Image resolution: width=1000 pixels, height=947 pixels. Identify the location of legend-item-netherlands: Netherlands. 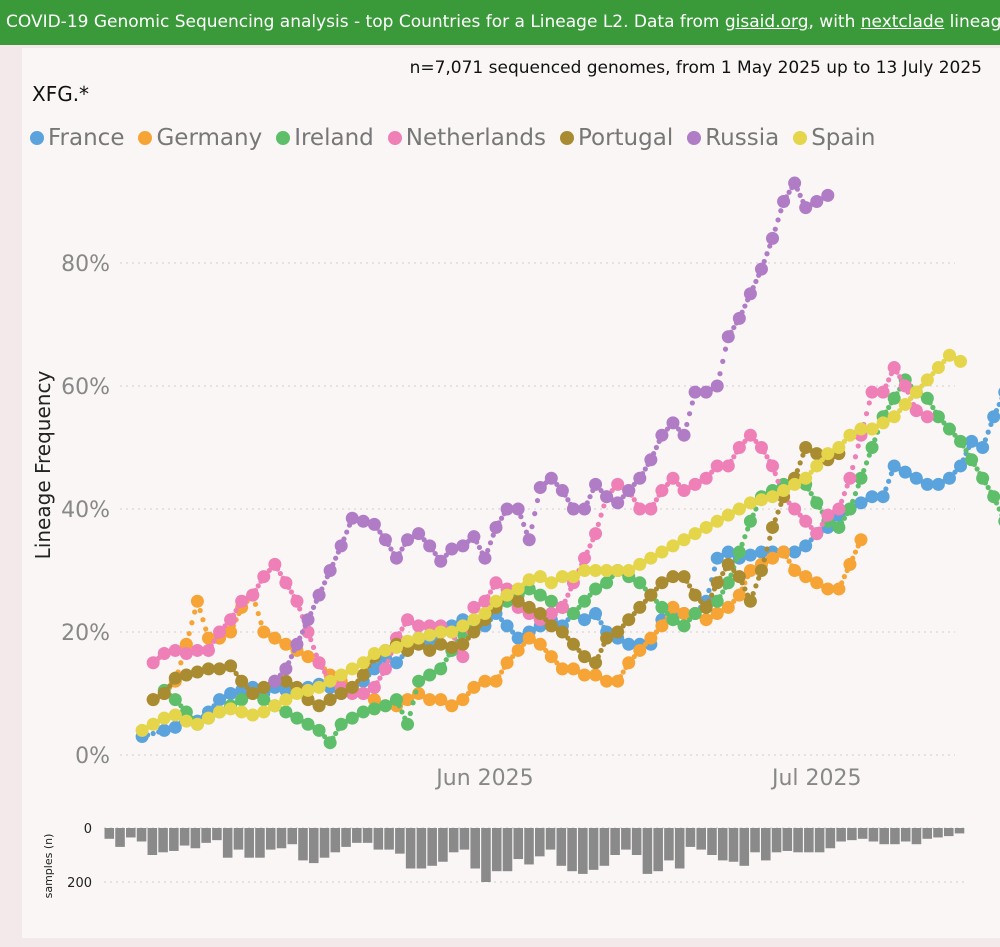
(466, 138).